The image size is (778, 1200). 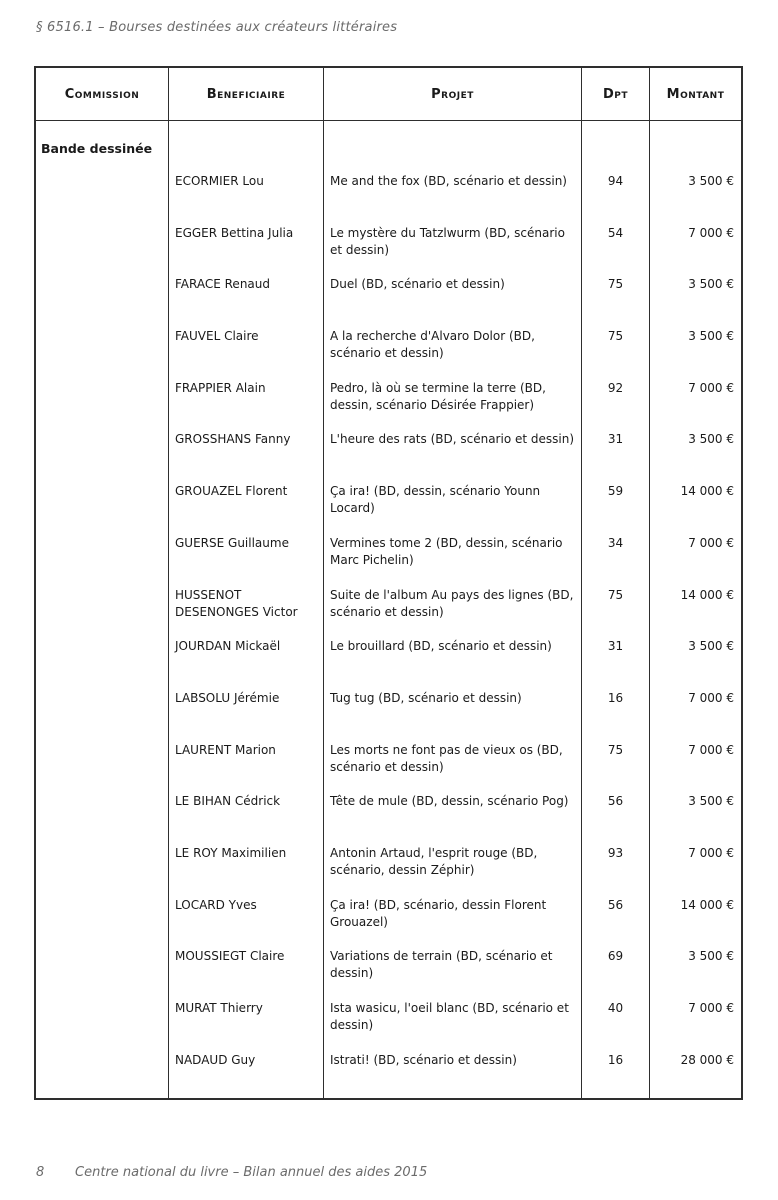 I want to click on beneficiaire-cell: GROUAZEL Florent, so click(x=246, y=503).